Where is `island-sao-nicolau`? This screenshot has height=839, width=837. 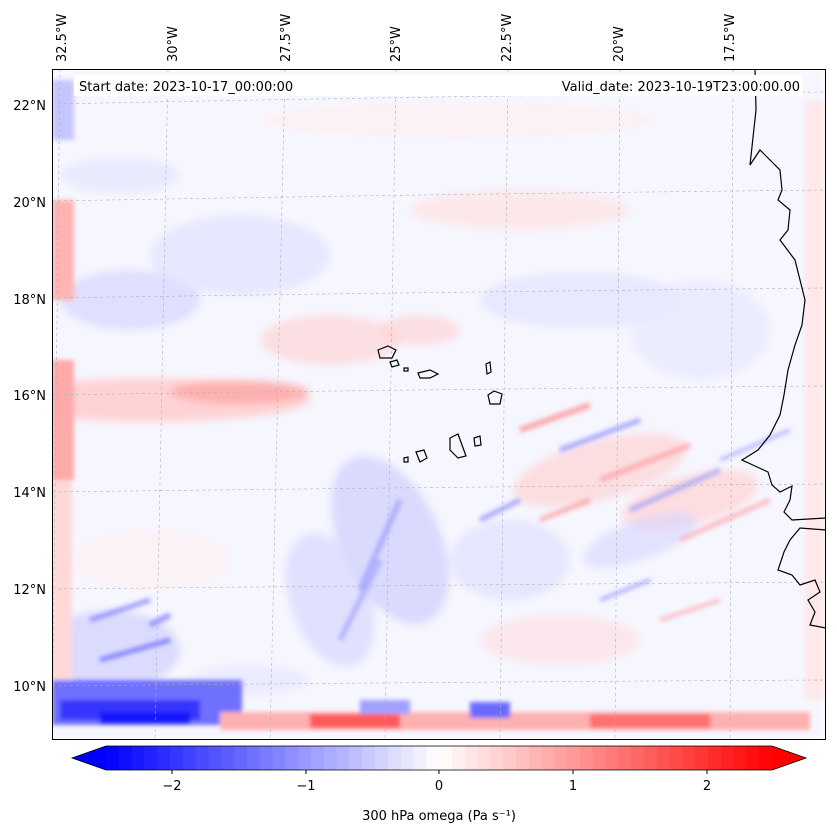 island-sao-nicolau is located at coordinates (428, 374).